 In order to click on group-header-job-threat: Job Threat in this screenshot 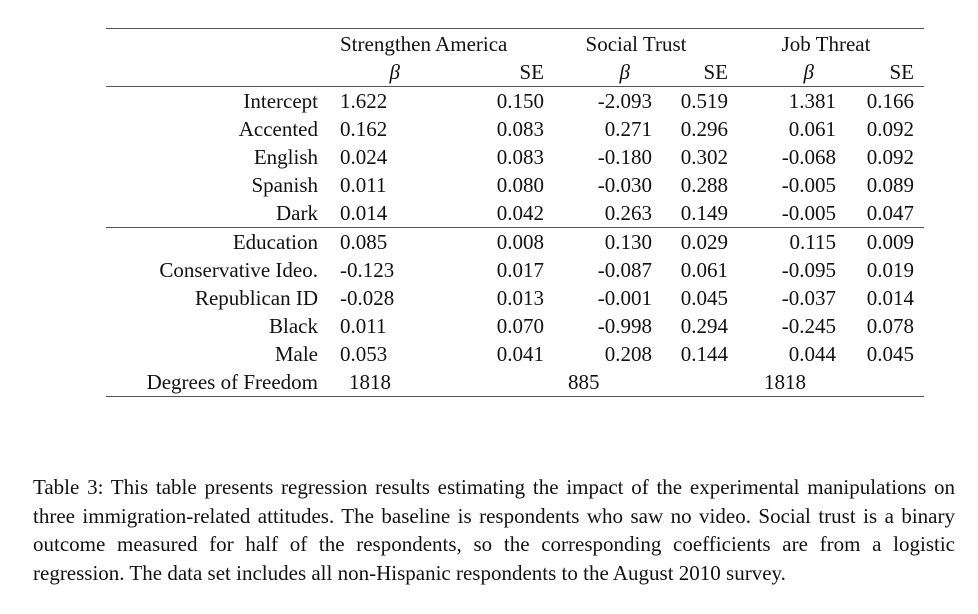, I will do `click(826, 43)`.